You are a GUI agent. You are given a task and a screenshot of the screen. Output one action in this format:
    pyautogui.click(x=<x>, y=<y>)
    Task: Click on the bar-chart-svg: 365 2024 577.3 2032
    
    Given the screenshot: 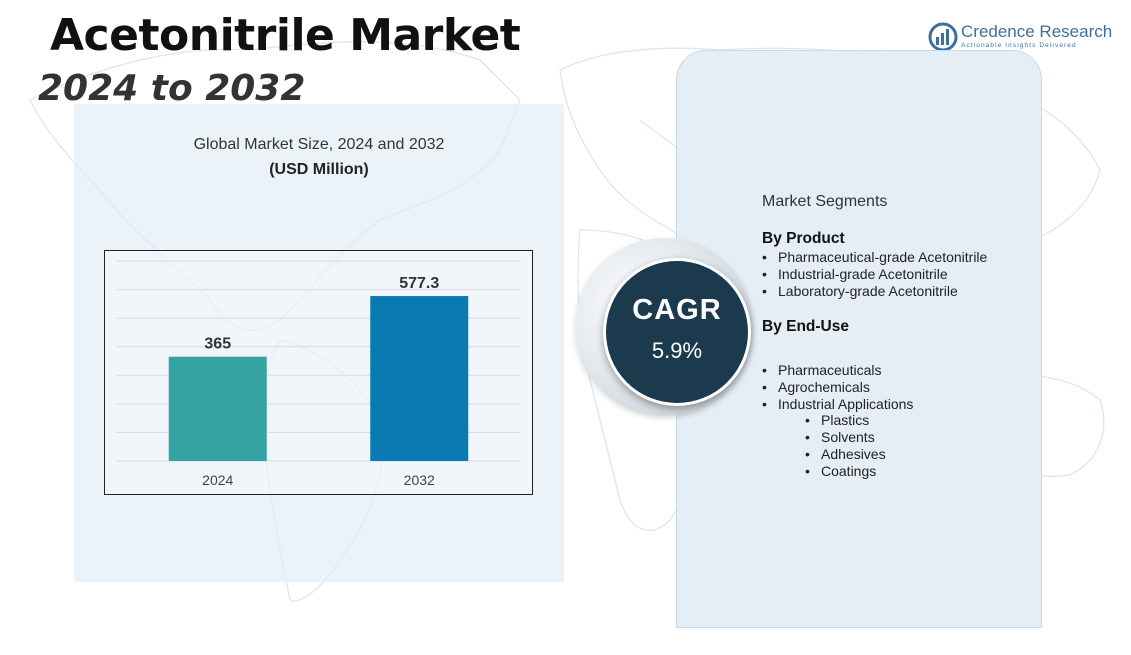 What is the action you would take?
    pyautogui.click(x=318, y=374)
    